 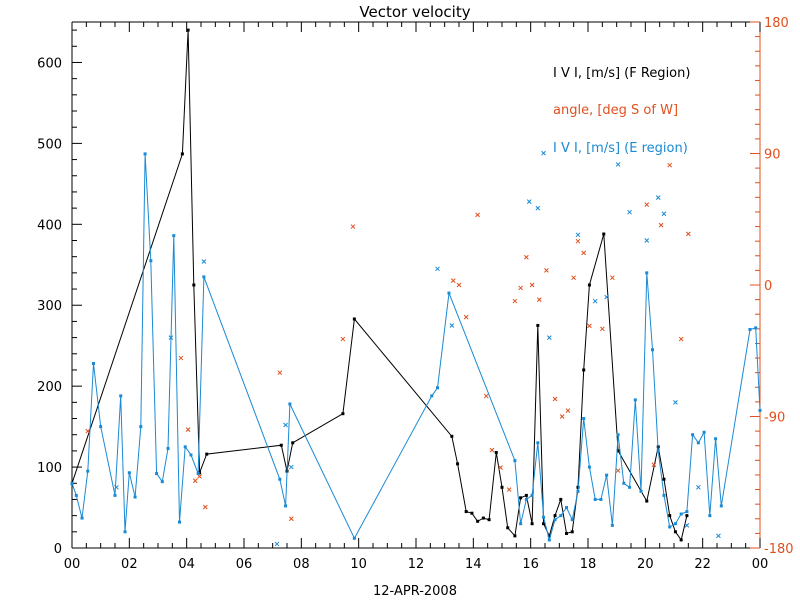 I want to click on y-tick-label: 0, so click(x=58, y=549).